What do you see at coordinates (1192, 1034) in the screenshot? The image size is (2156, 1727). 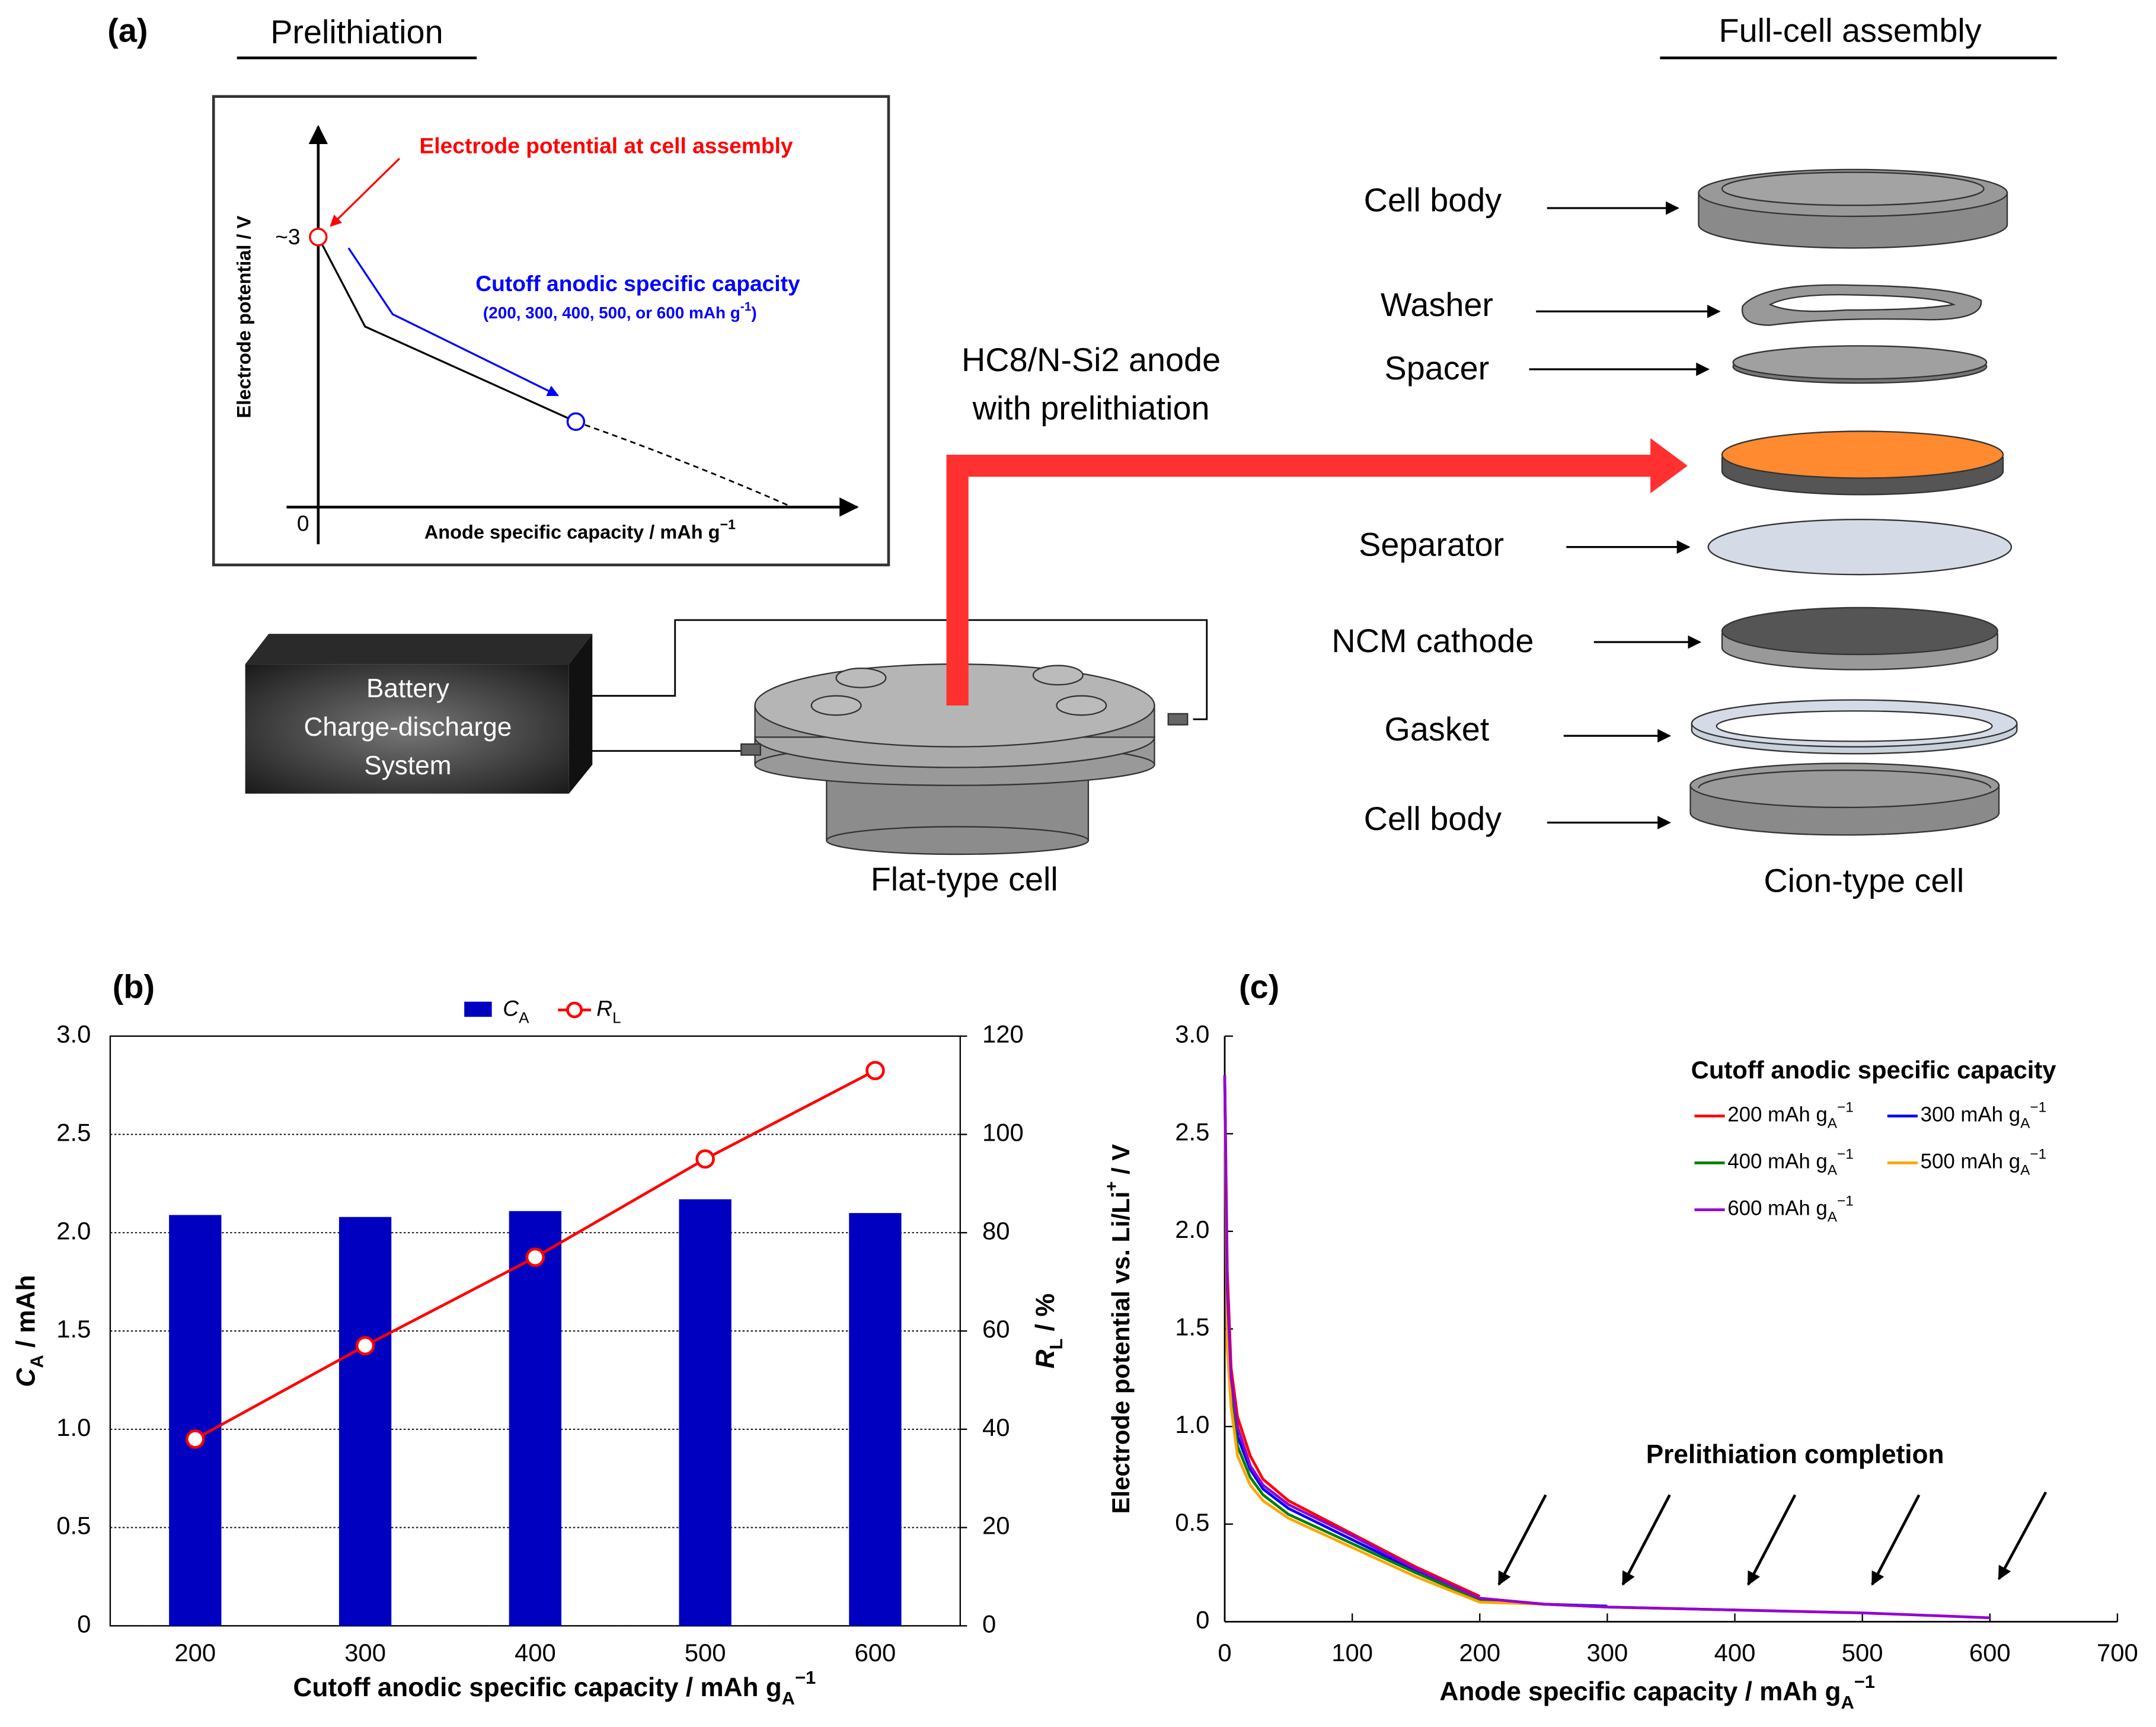 I see `y-tick-label: 3.0` at bounding box center [1192, 1034].